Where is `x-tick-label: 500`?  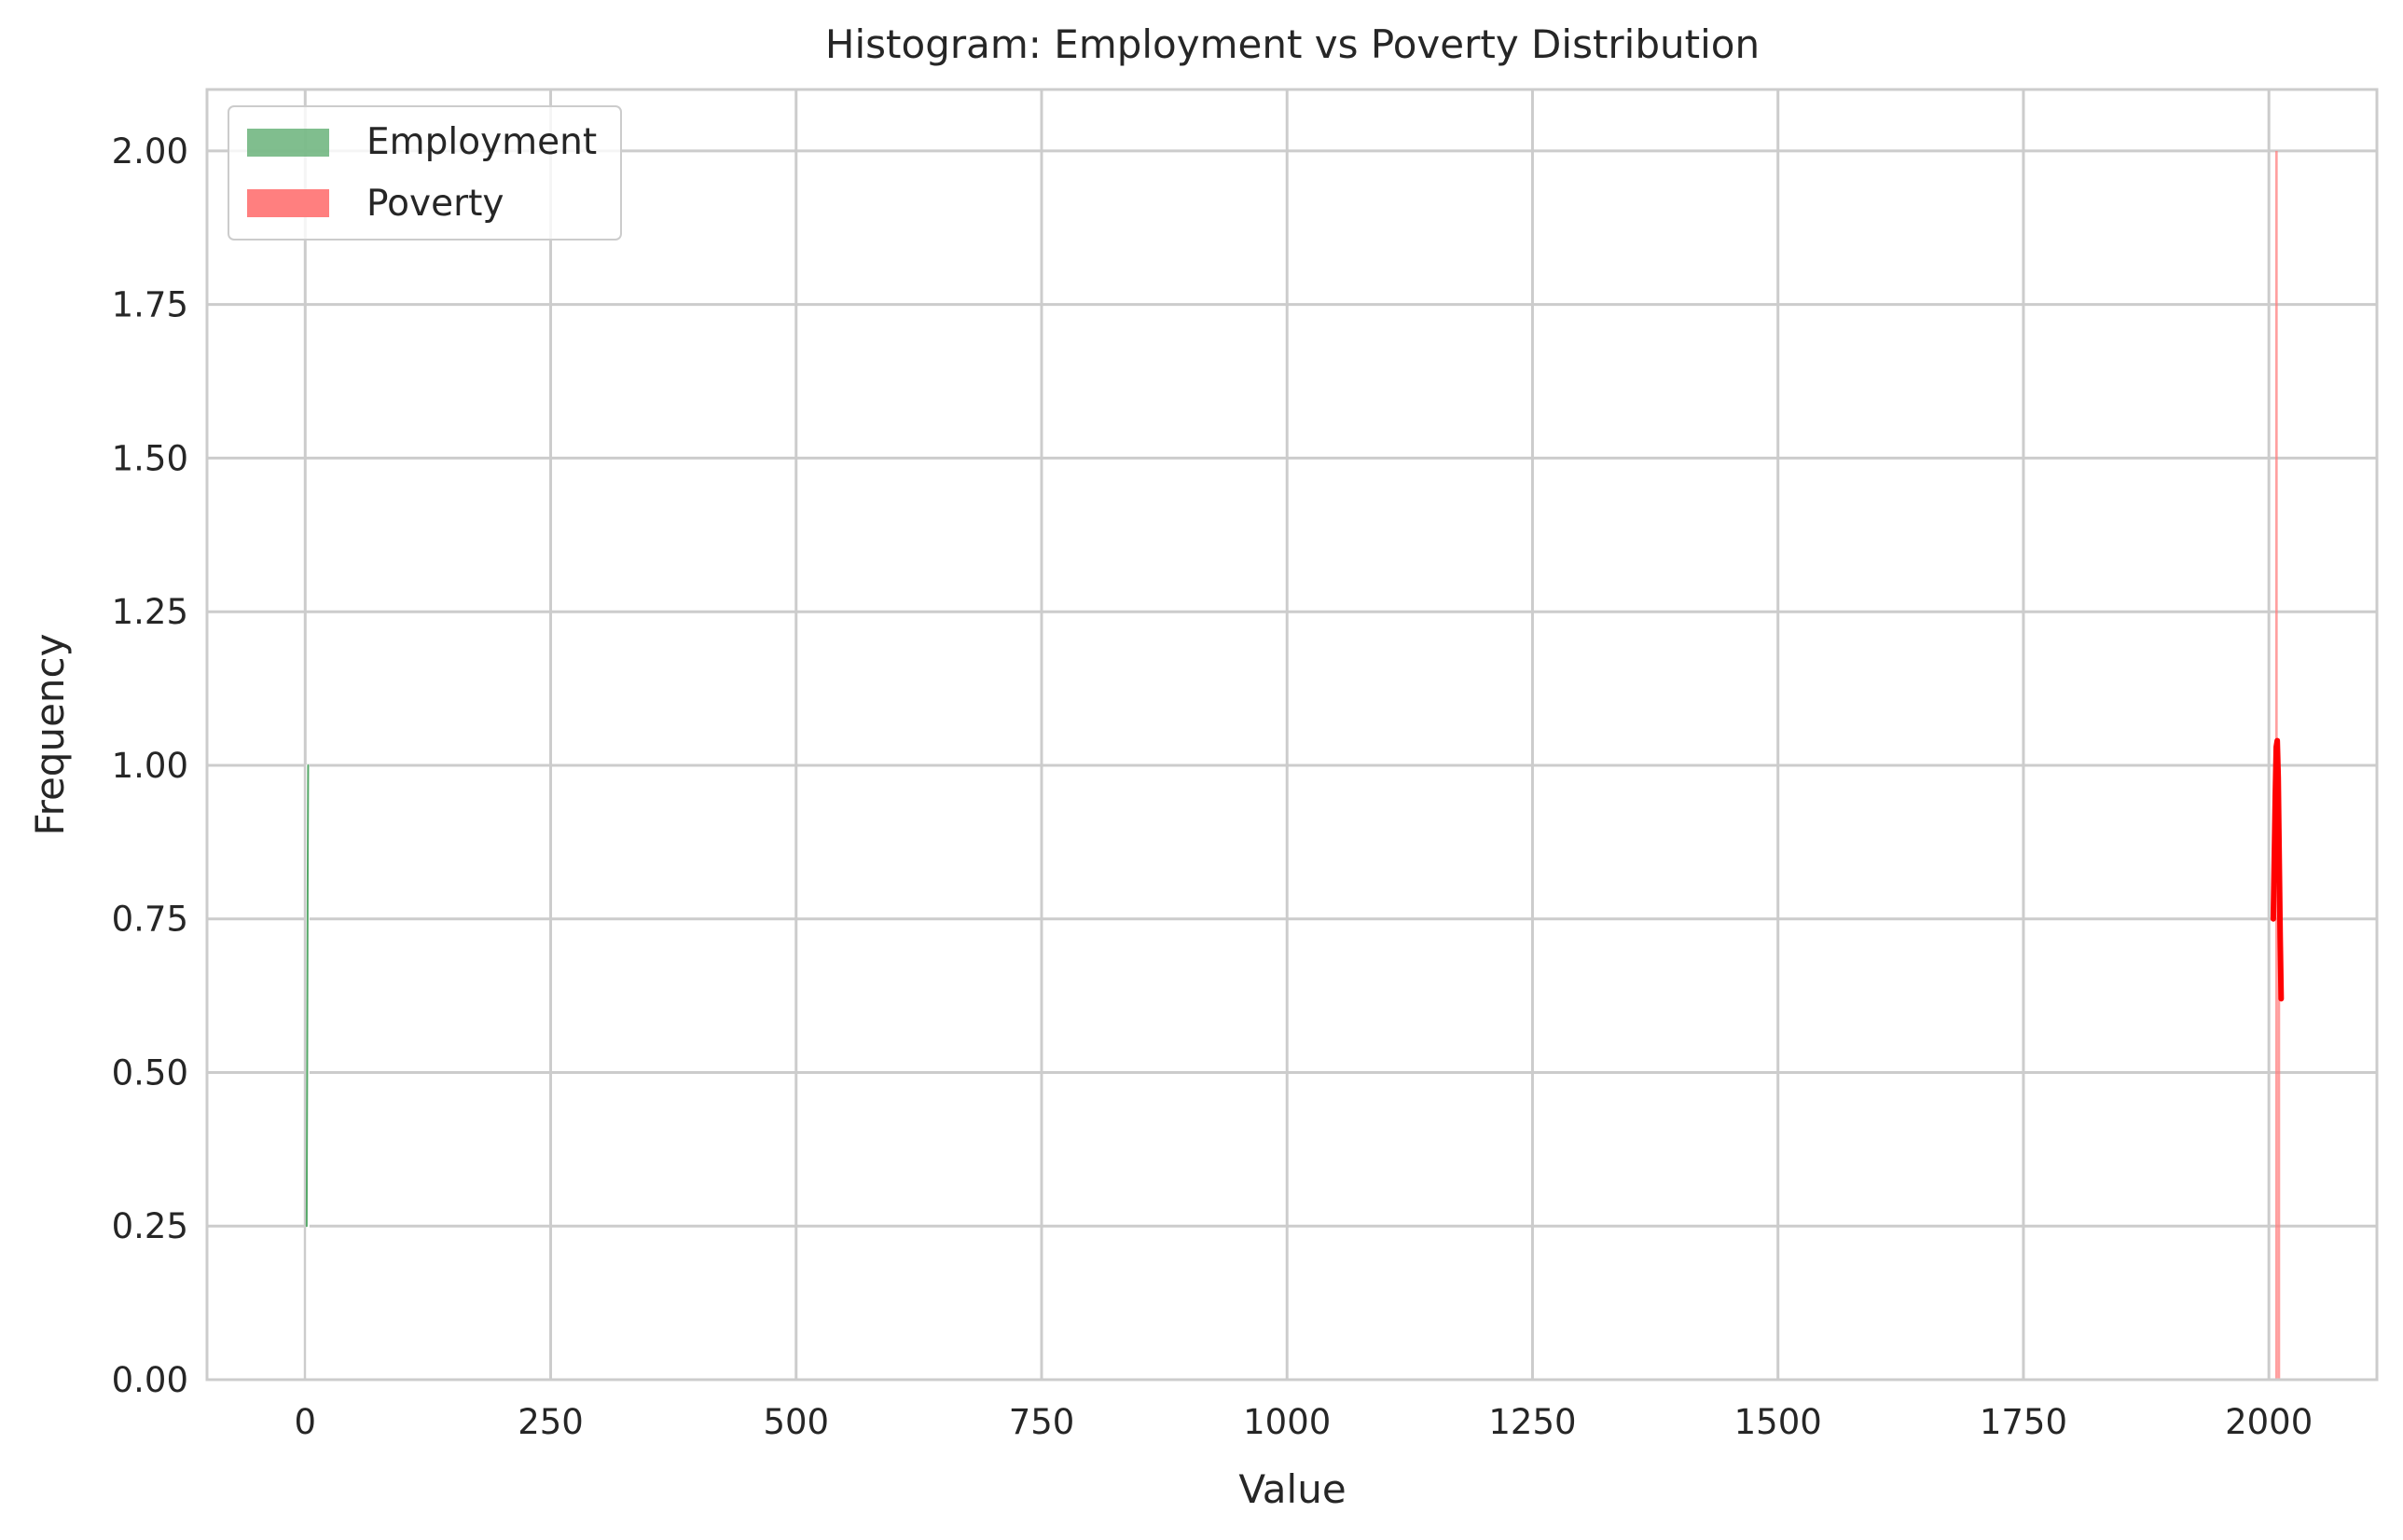
x-tick-label: 500 is located at coordinates (796, 1422).